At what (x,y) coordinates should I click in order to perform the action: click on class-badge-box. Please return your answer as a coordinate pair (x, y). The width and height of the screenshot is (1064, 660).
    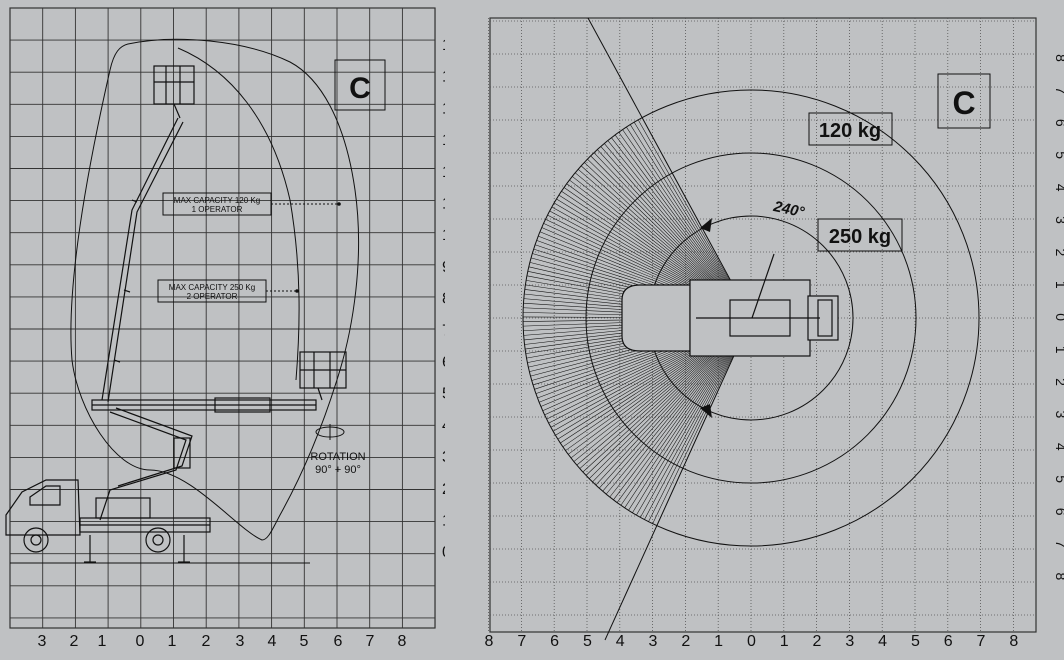
    Looking at the image, I should click on (360, 85).